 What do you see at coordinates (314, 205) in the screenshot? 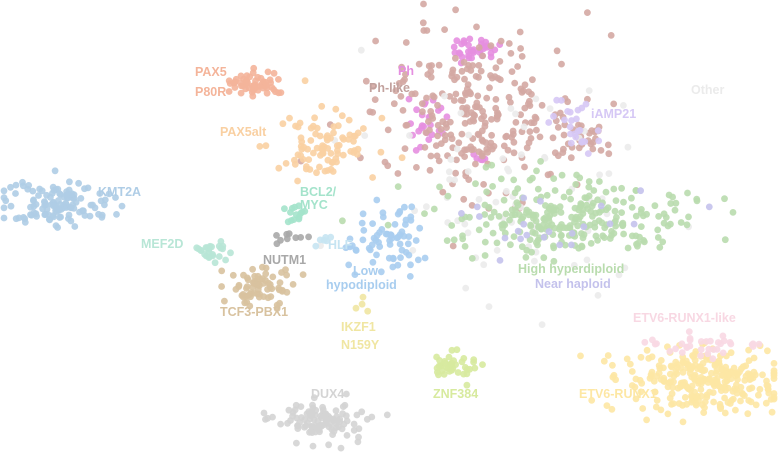
I see `label-myc: MYC` at bounding box center [314, 205].